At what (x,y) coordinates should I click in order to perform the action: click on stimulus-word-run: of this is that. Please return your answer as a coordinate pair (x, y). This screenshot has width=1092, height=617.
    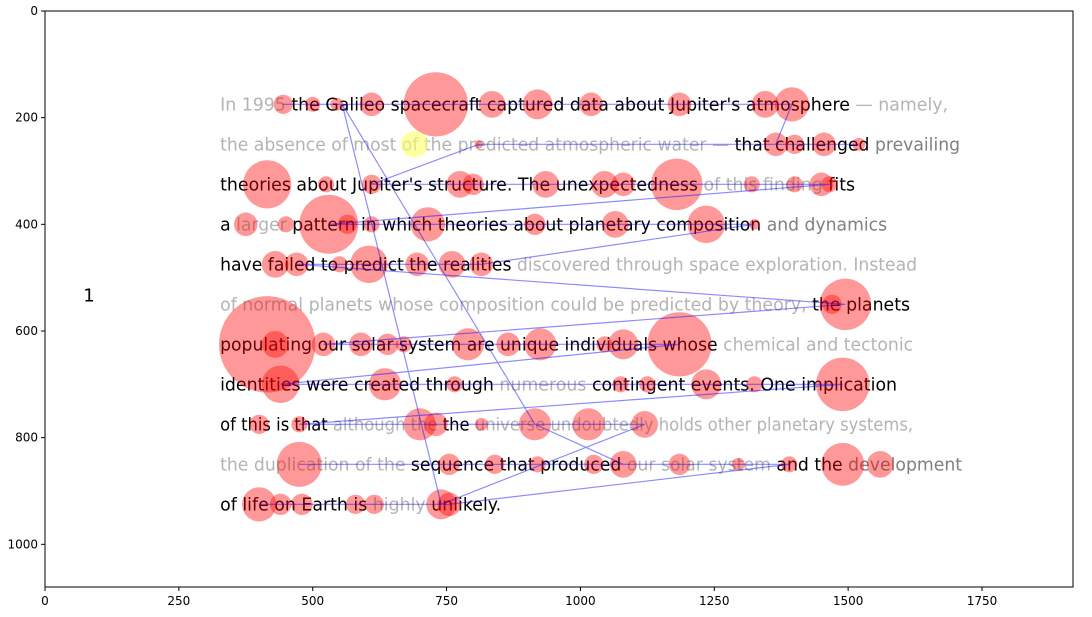
    Looking at the image, I should click on (276, 424).